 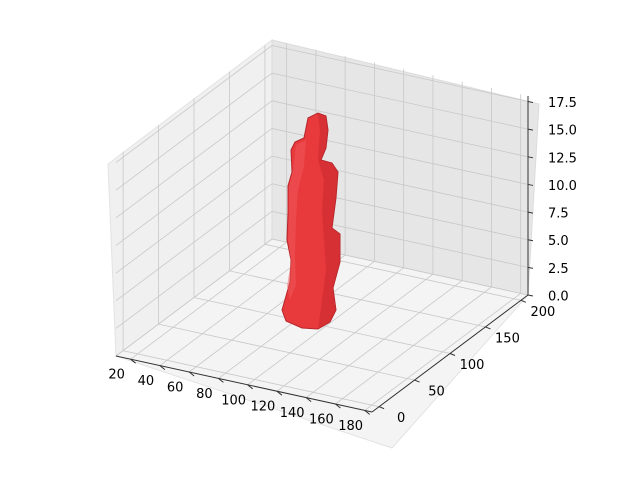 What do you see at coordinates (329, 221) in the screenshot?
I see `voxel-shading` at bounding box center [329, 221].